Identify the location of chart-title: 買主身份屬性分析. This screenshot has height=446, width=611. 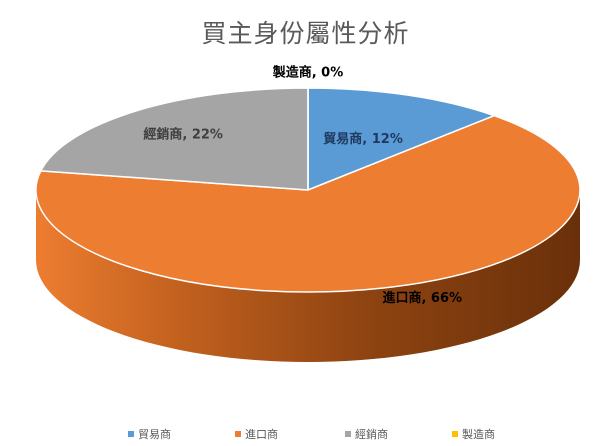
(305, 33).